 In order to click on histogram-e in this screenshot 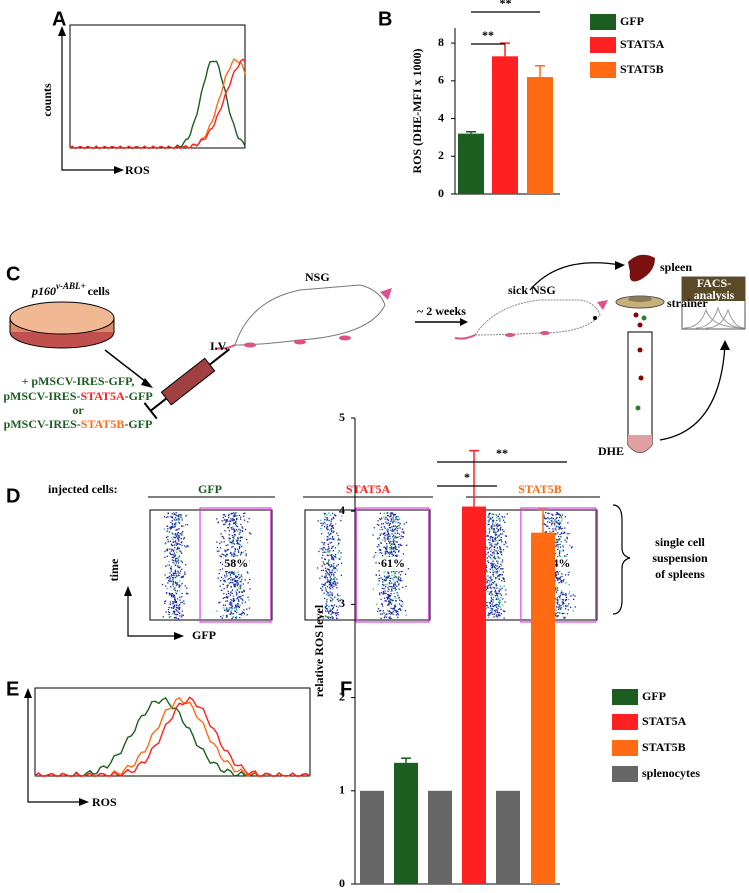, I will do `click(172, 732)`.